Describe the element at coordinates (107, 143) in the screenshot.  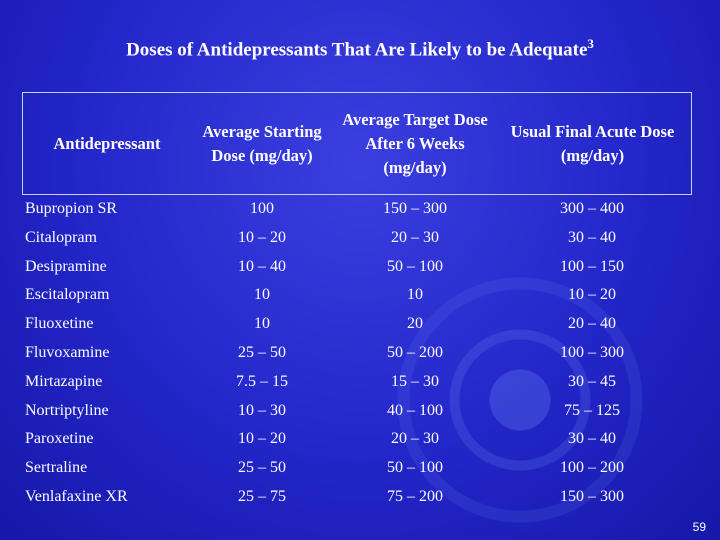
I see `column-header: Antidepressant` at that location.